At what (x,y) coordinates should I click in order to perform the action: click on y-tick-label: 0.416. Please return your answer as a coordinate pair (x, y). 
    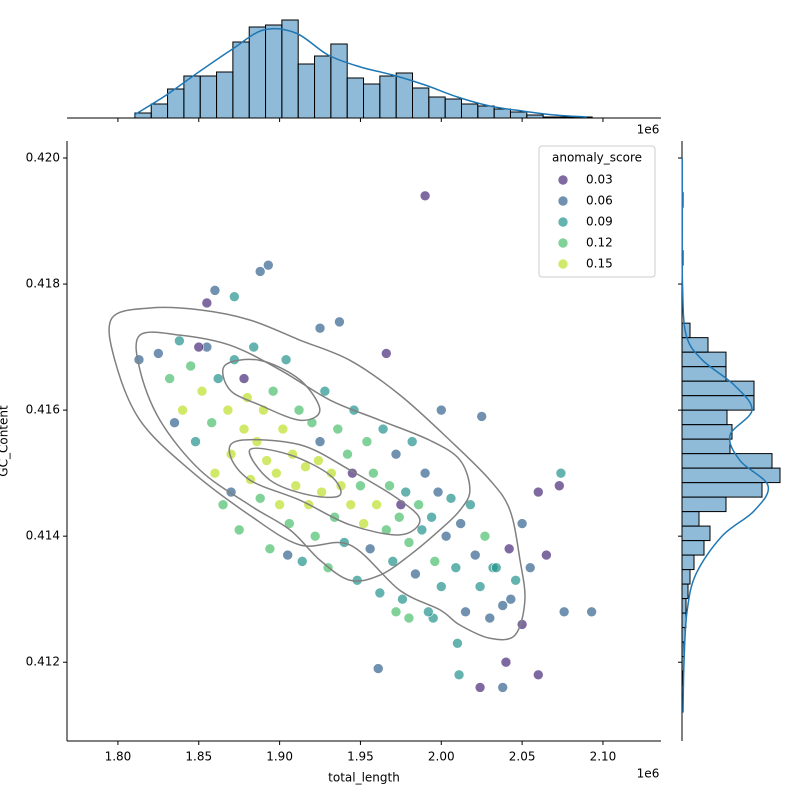
    Looking at the image, I should click on (43, 410).